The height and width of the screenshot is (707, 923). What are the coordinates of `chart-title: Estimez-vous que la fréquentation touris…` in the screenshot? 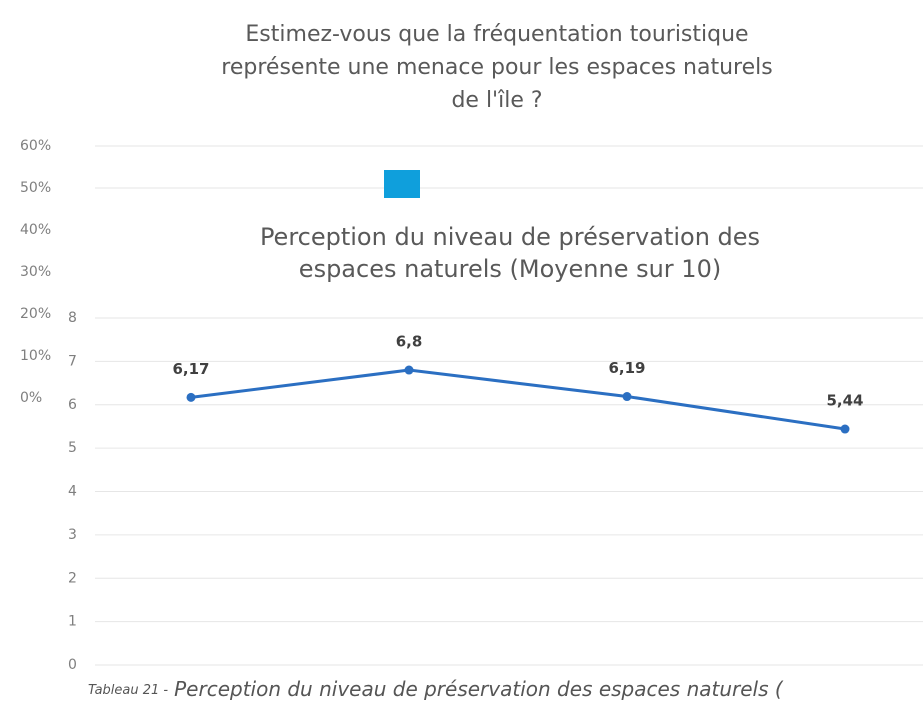 It's located at (496, 34).